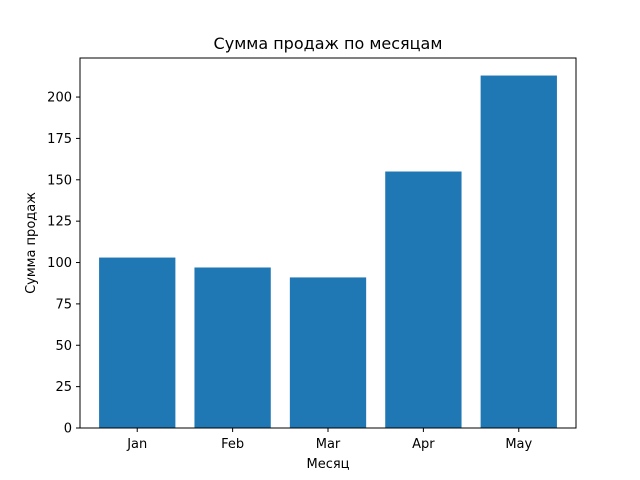 The height and width of the screenshot is (480, 640). I want to click on y-tick-label: 125, so click(59, 222).